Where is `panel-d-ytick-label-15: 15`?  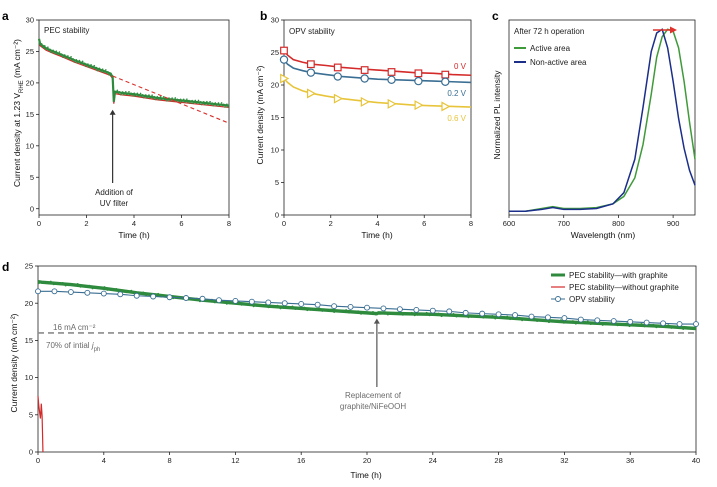 panel-d-ytick-label-15: 15 is located at coordinates (29, 340).